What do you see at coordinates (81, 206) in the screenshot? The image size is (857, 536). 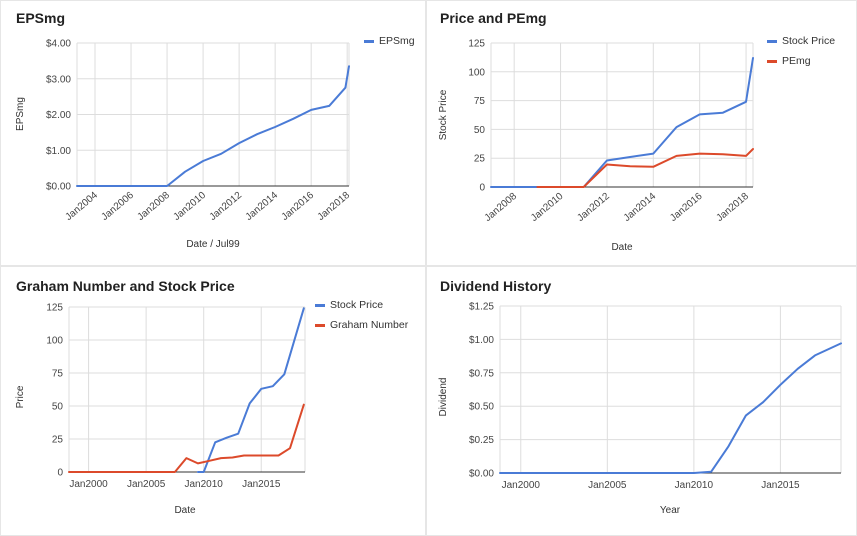 I see `x-tick-label: Jan2004` at bounding box center [81, 206].